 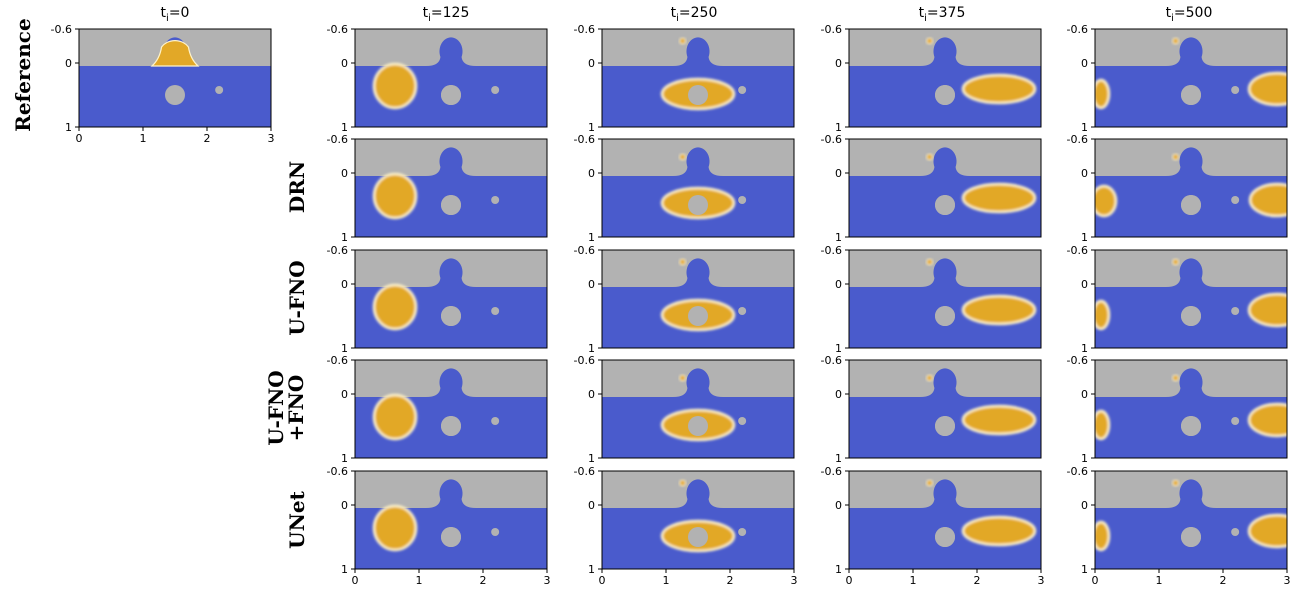 What do you see at coordinates (451, 409) in the screenshot?
I see `panel-r3-c1` at bounding box center [451, 409].